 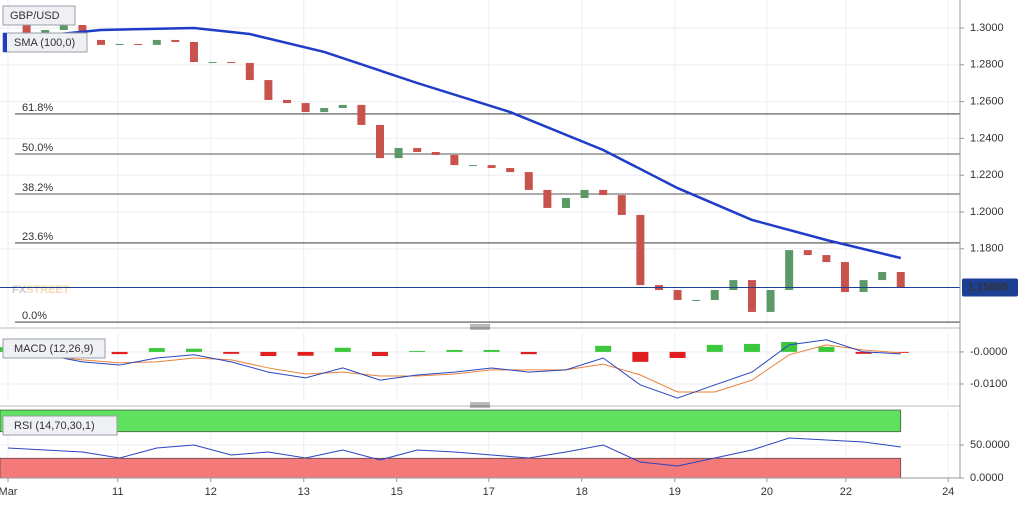 I want to click on x-tick-label: 15, so click(x=397, y=492).